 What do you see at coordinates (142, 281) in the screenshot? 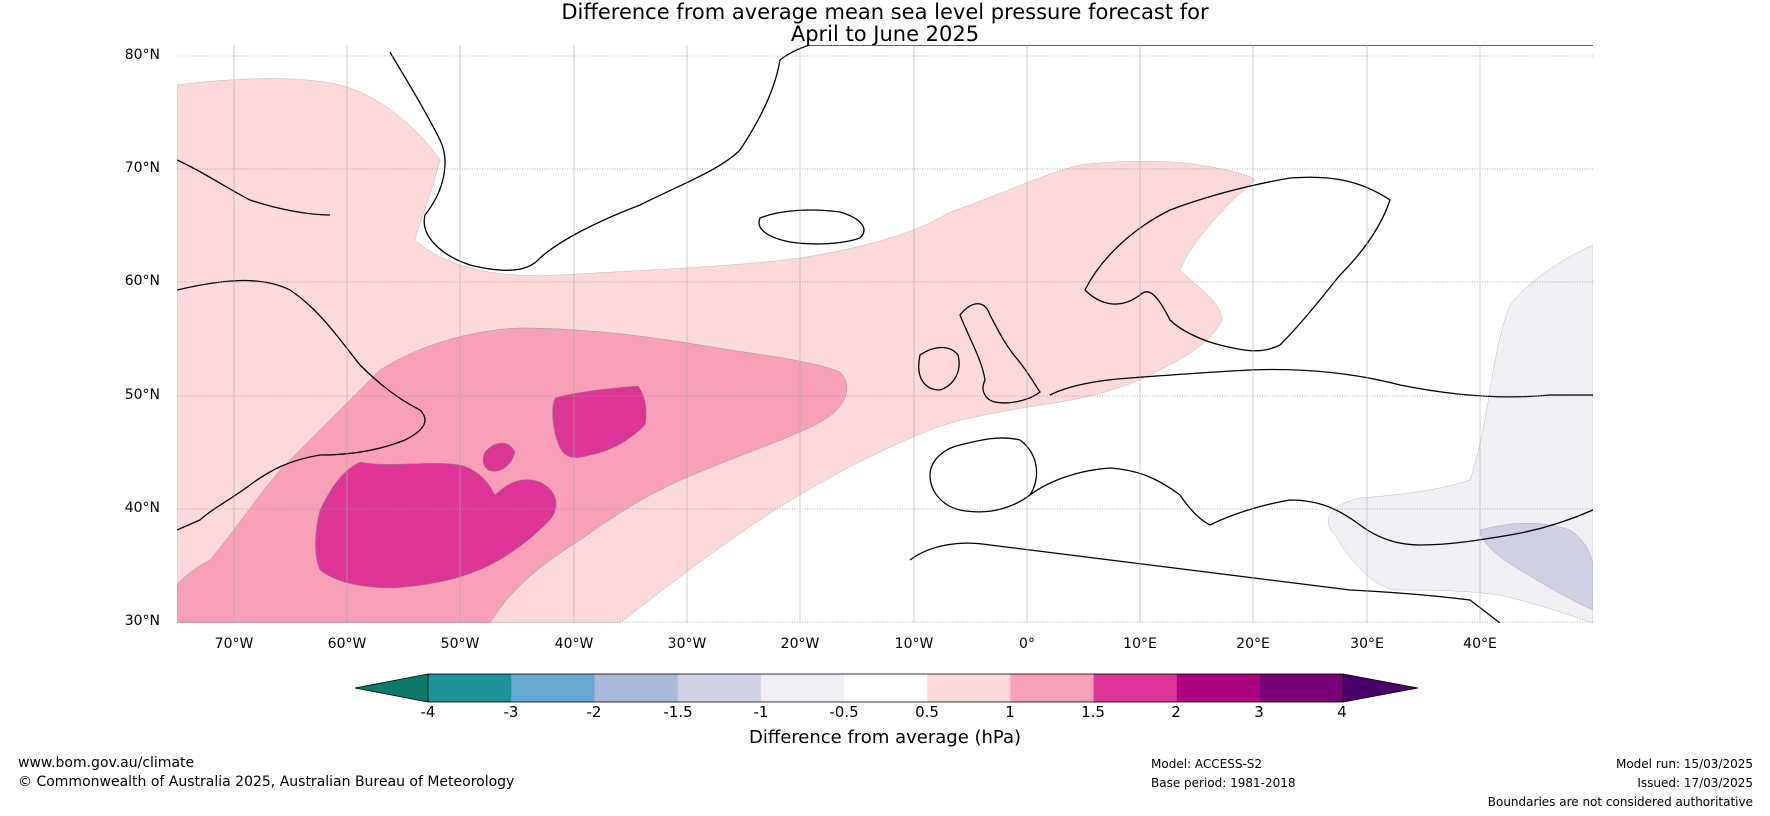
I see `lat-label-60n: 60°N` at bounding box center [142, 281].